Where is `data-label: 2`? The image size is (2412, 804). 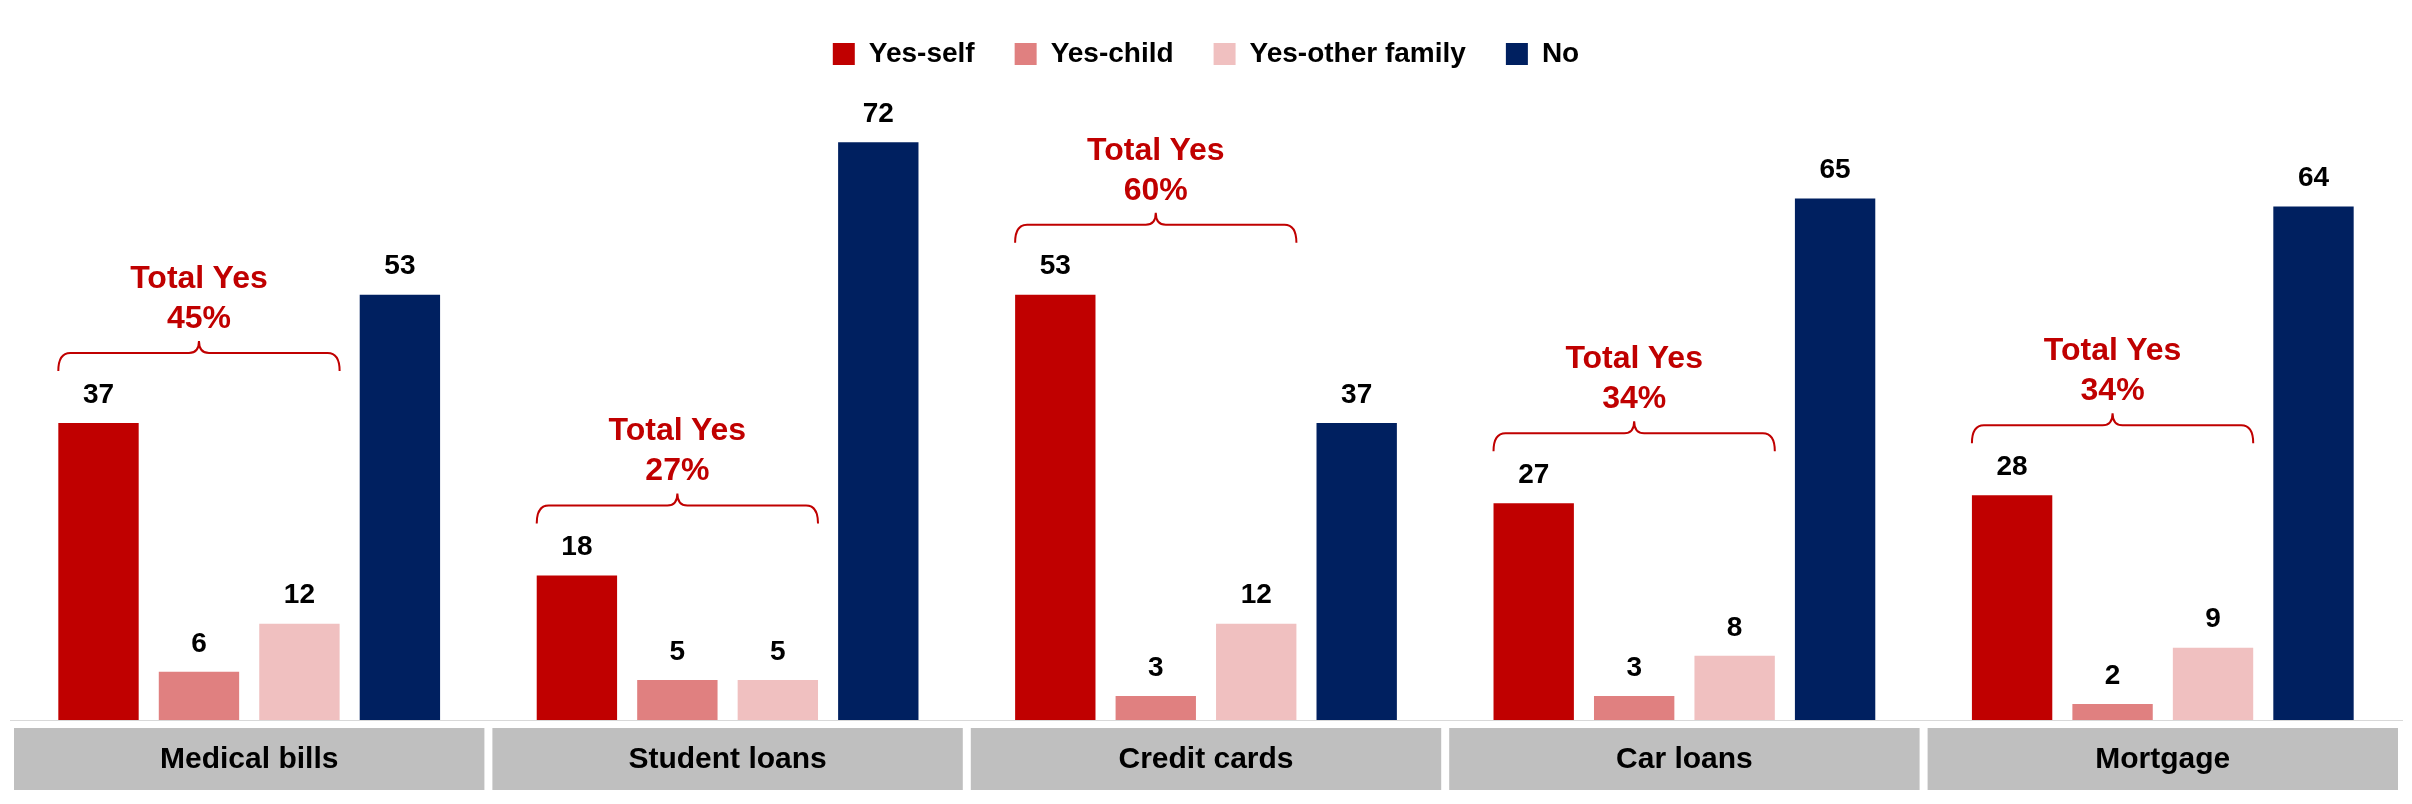
data-label: 2 is located at coordinates (2112, 674).